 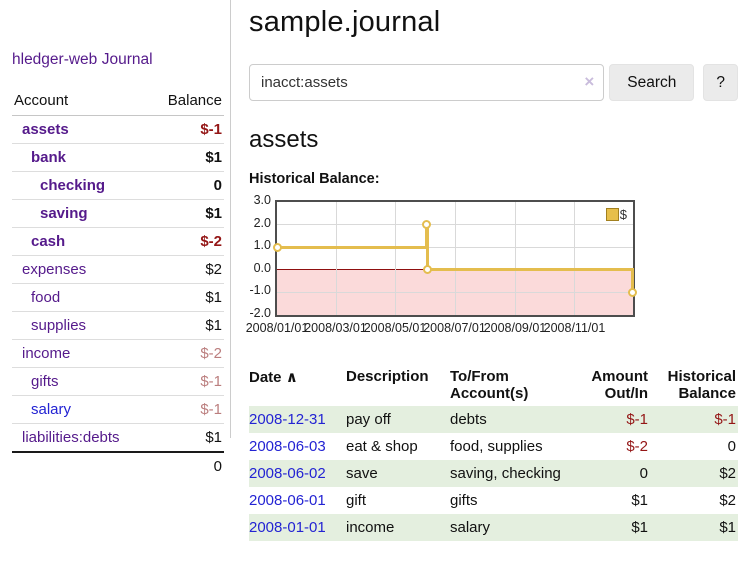 What do you see at coordinates (118, 157) in the screenshot?
I see `account-row: bank $1` at bounding box center [118, 157].